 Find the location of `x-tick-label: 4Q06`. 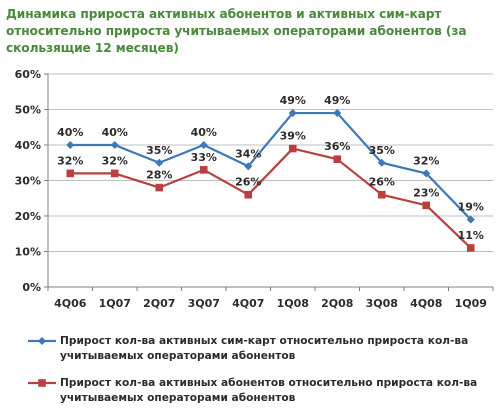

x-tick-label: 4Q06 is located at coordinates (70, 303).